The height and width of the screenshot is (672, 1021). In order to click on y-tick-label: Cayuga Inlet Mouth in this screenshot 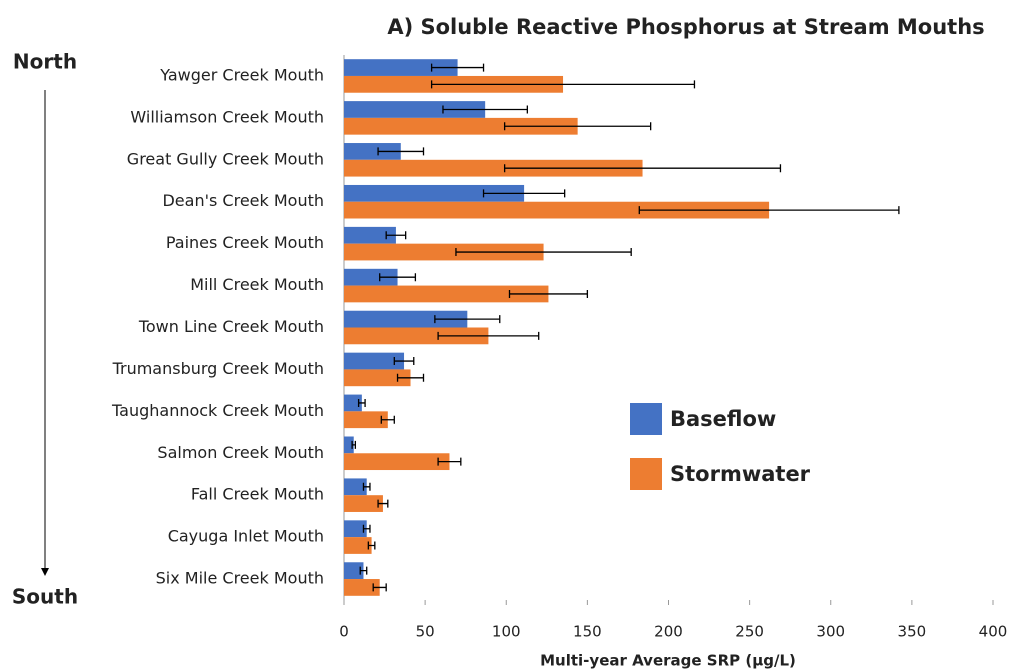, I will do `click(246, 536)`.